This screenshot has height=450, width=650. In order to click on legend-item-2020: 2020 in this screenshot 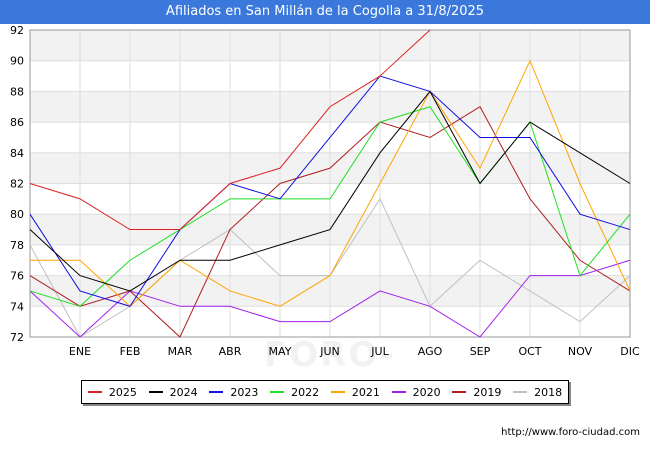, I will do `click(416, 392)`.